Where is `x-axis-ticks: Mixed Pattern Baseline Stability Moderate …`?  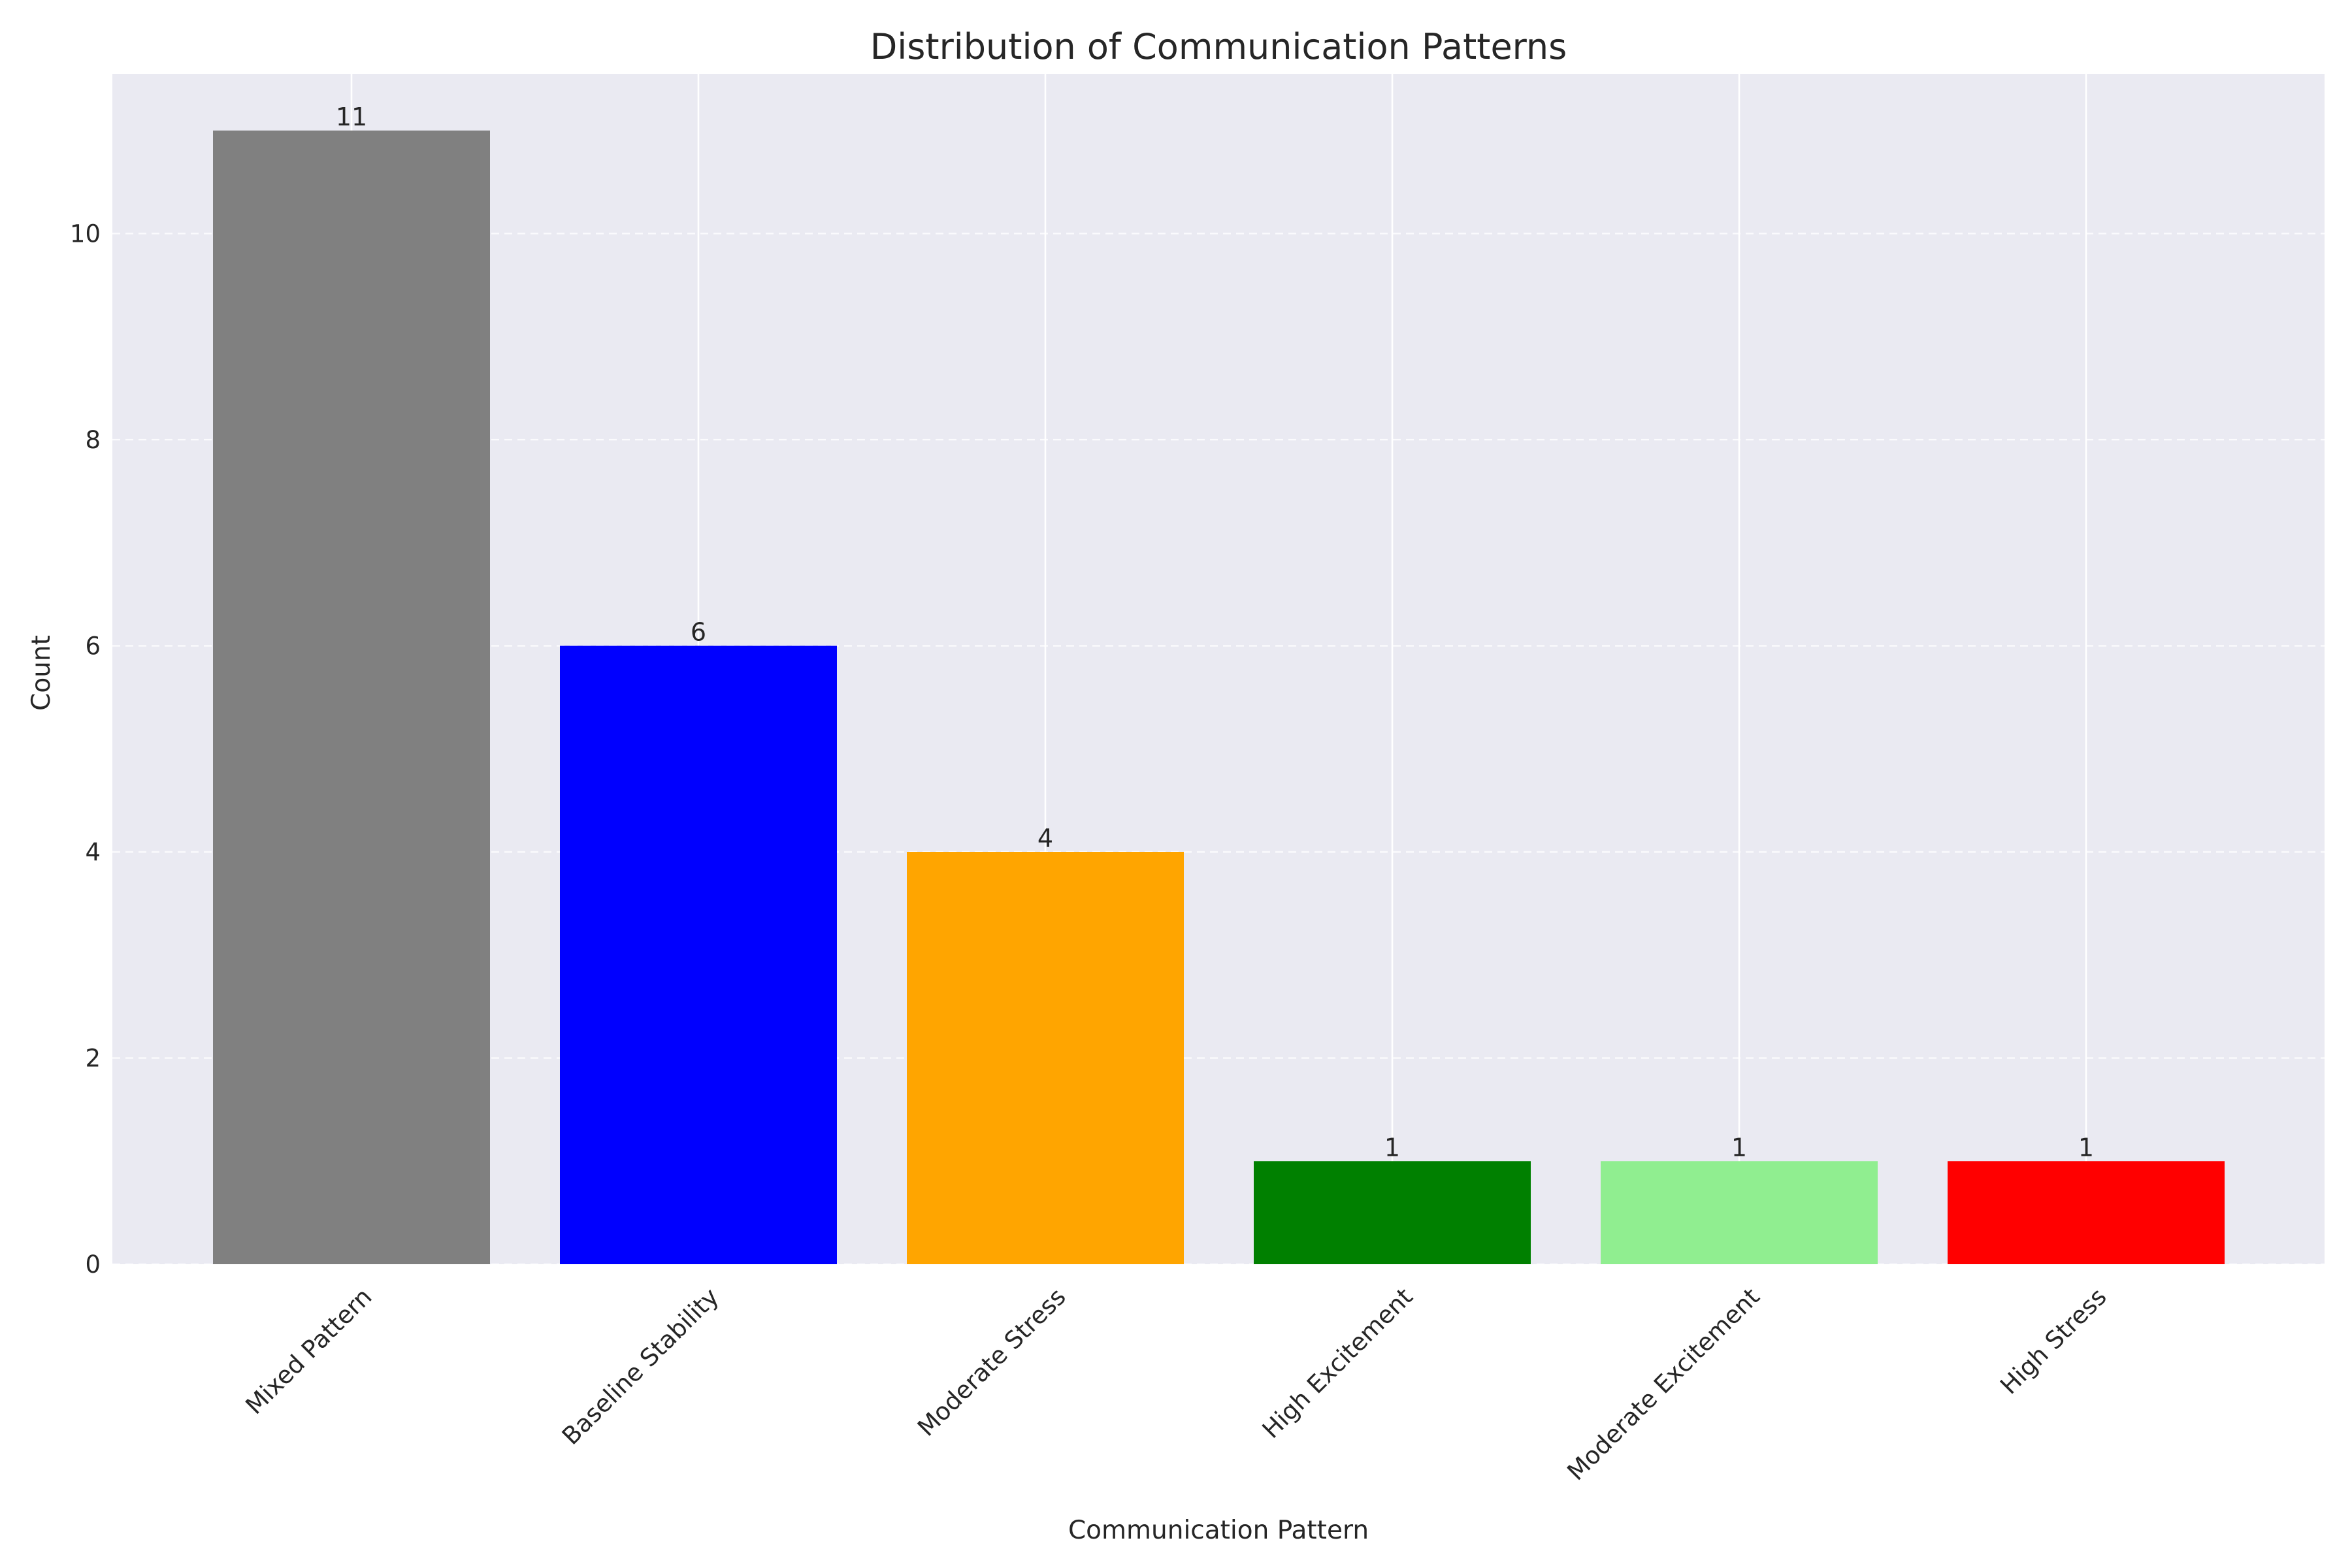
x-axis-ticks: Mixed Pattern Baseline Stability Moderate … is located at coordinates (1176, 1384).